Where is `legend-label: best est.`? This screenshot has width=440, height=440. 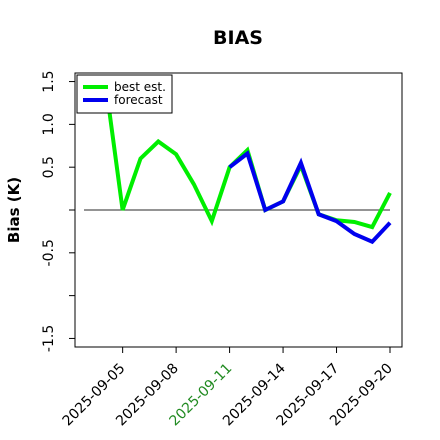
legend-label: best est. is located at coordinates (140, 87).